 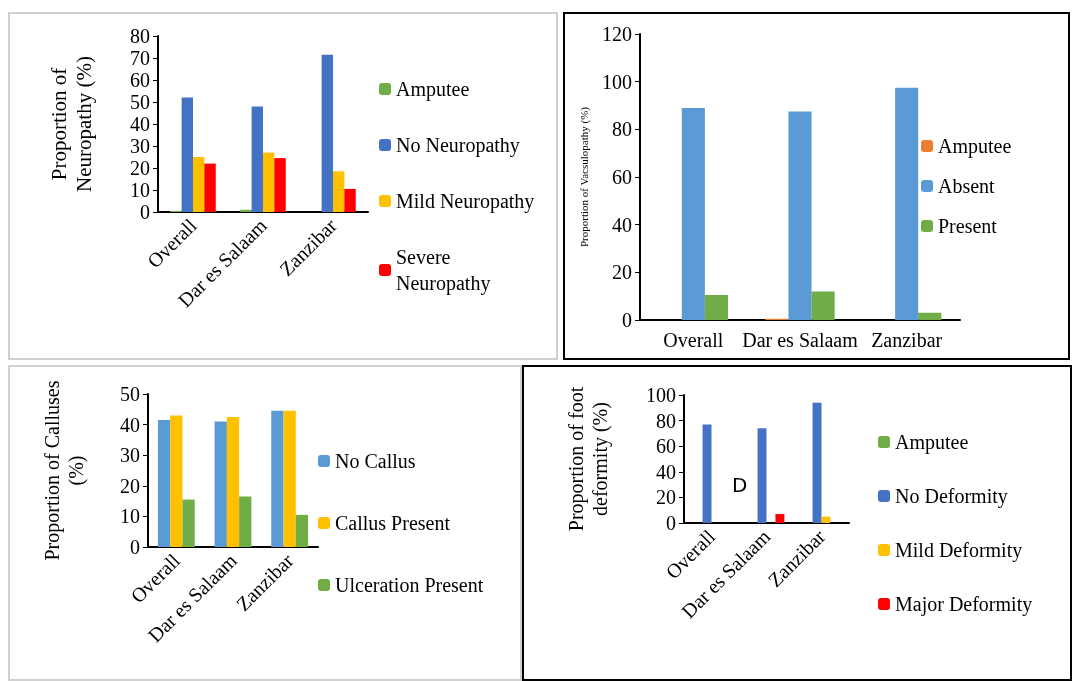 I want to click on annotation: D, so click(x=740, y=485).